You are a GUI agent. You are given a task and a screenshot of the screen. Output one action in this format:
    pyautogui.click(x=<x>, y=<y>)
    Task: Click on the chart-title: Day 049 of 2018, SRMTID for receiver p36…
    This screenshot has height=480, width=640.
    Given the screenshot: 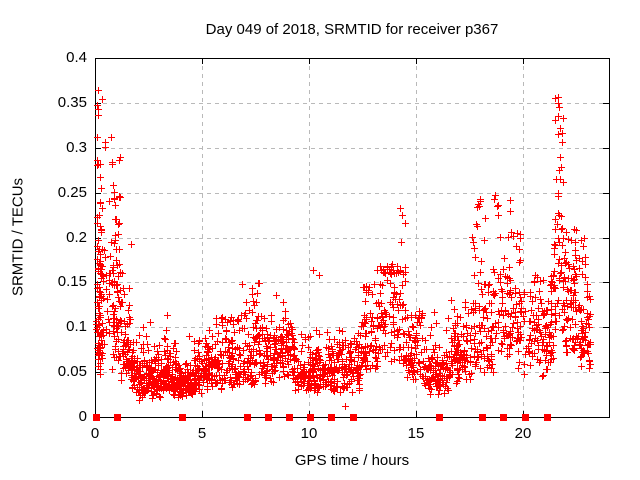 What is the action you would take?
    pyautogui.click(x=352, y=29)
    